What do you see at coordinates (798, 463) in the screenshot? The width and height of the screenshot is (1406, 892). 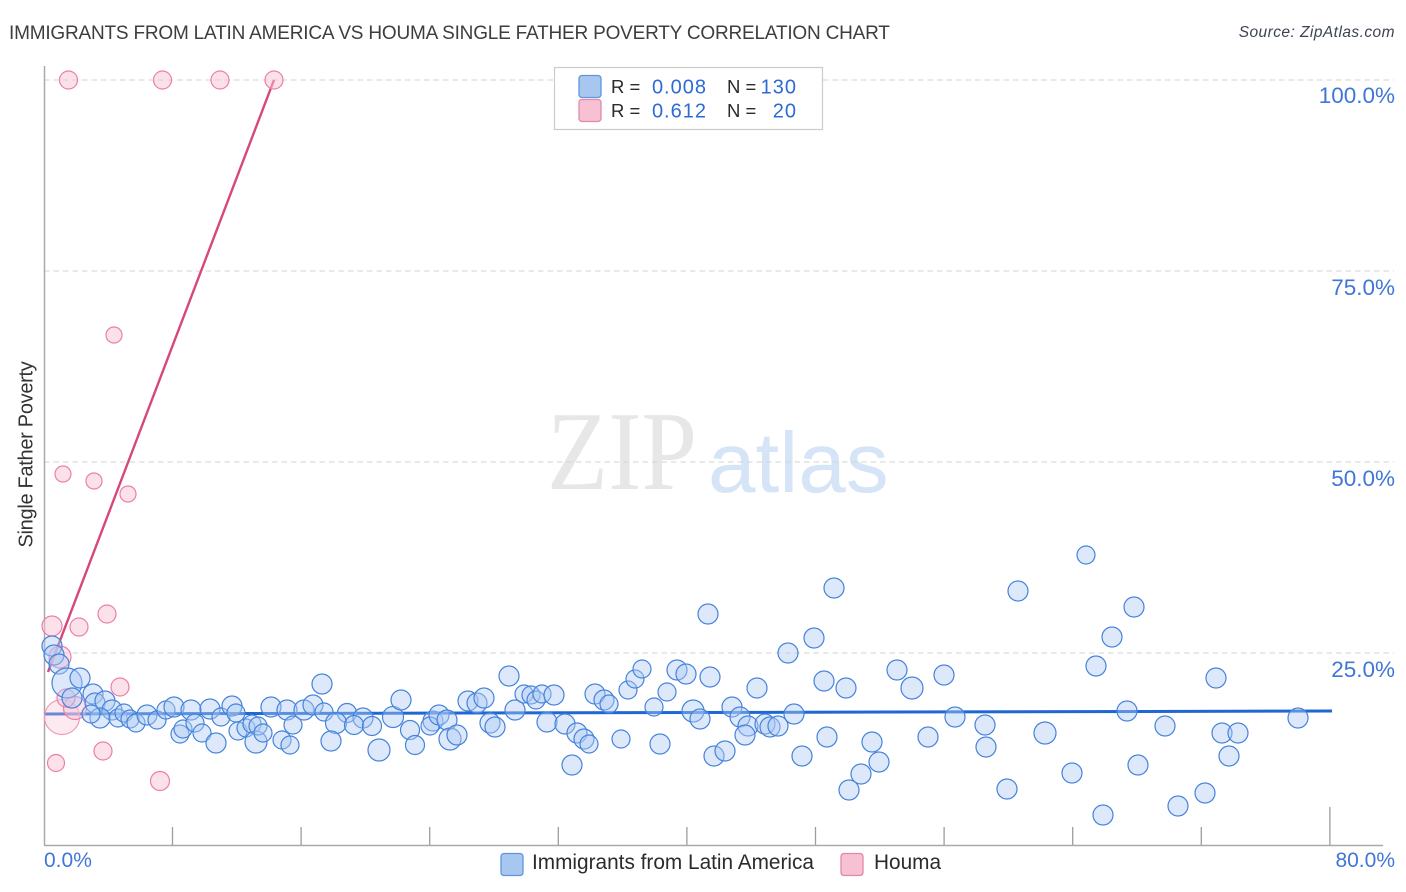 I see `svg-text: atlas` at bounding box center [798, 463].